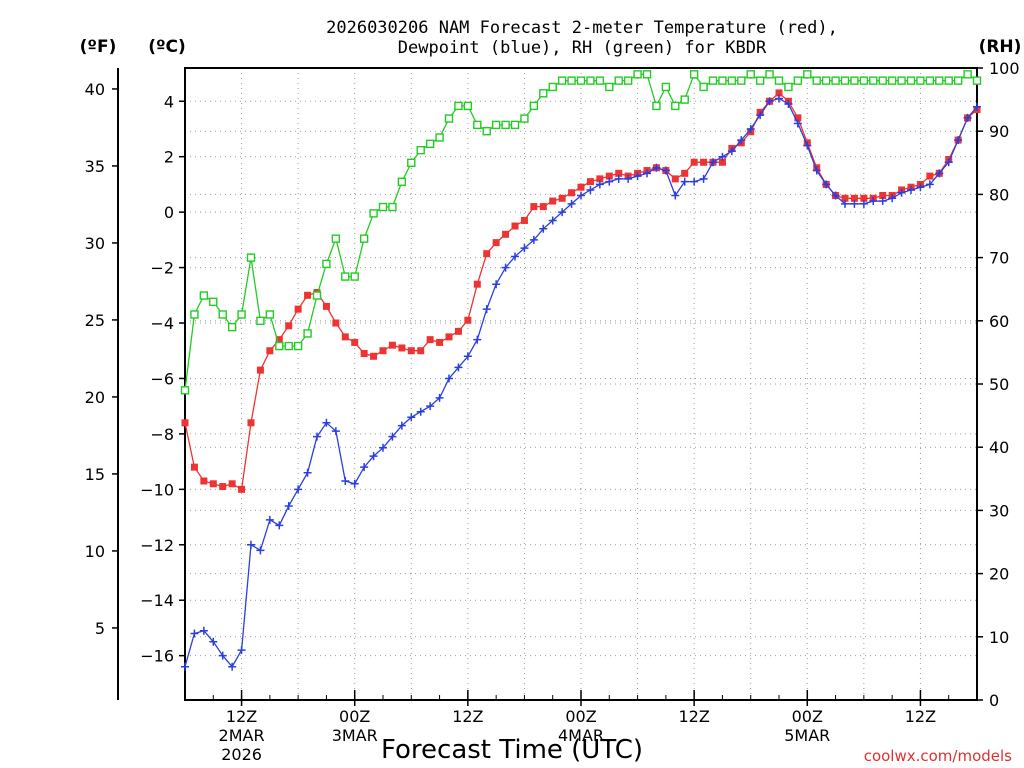  What do you see at coordinates (157, 545) in the screenshot?
I see `celsius-tick-label: −12` at bounding box center [157, 545].